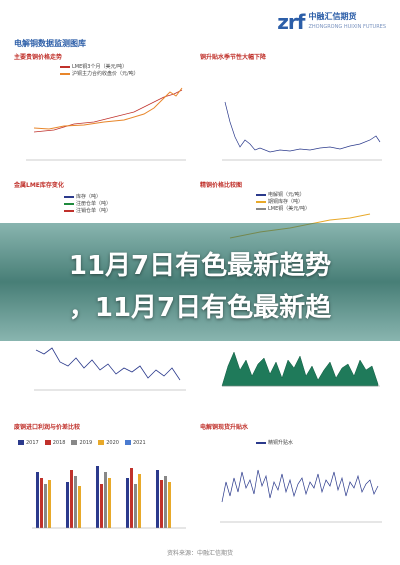 The width and height of the screenshot is (400, 565). What do you see at coordinates (199, 553) in the screenshot?
I see `source-footer: 资料来源：中融汇信期货` at bounding box center [199, 553].